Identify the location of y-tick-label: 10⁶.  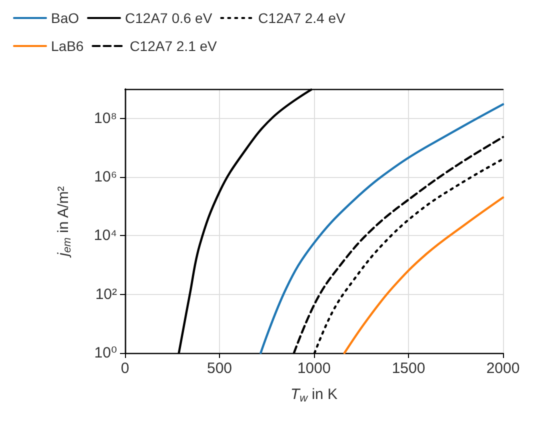
(105, 177).